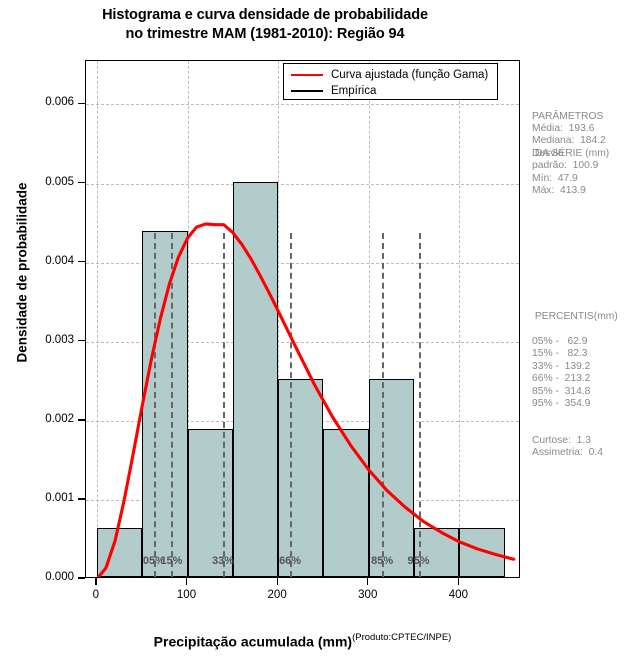 Image resolution: width=640 pixels, height=660 pixels. I want to click on percentil-row-2: 33% - 139.2, so click(561, 366).